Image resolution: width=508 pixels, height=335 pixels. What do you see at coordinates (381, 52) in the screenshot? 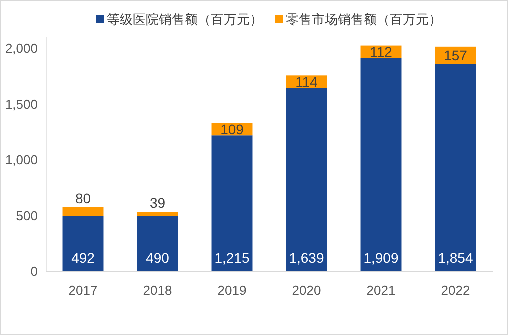
I see `data-label: 112` at bounding box center [381, 52].